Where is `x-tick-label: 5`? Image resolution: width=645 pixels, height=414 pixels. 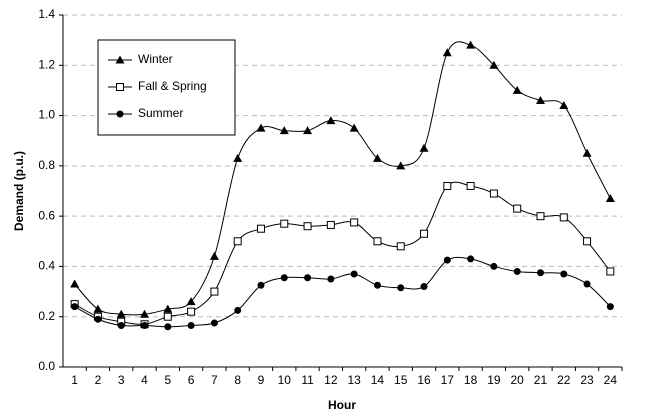 x-tick-label: 5 is located at coordinates (167, 380).